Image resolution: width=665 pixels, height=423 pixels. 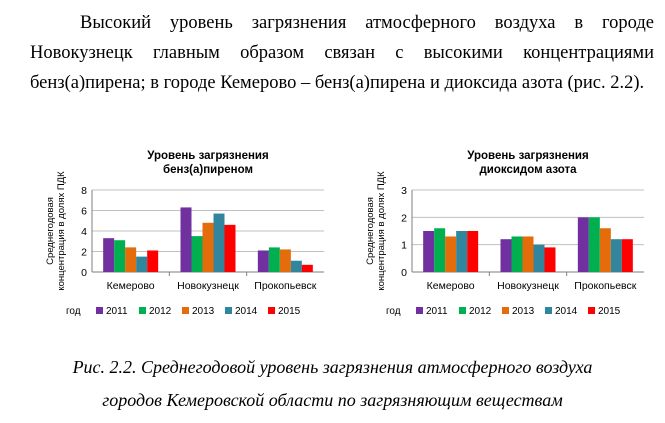 I want to click on y-tick-label: 4, so click(x=84, y=232).